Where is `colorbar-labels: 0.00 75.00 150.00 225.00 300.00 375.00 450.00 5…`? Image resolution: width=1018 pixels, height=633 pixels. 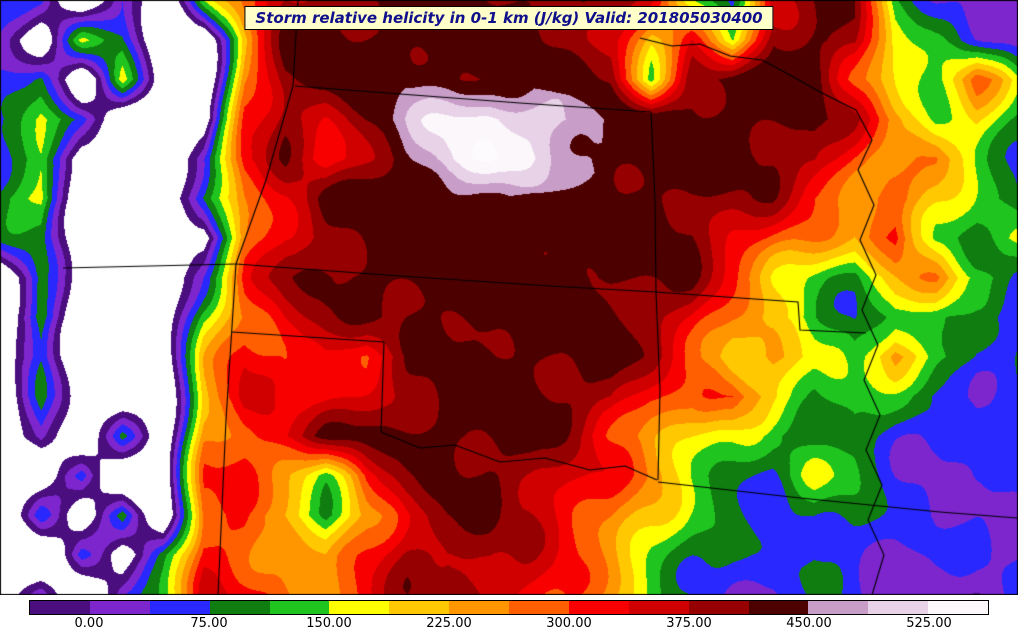
colorbar-labels: 0.00 75.00 150.00 225.00 300.00 375.00 450.00 5… is located at coordinates (509, 624).